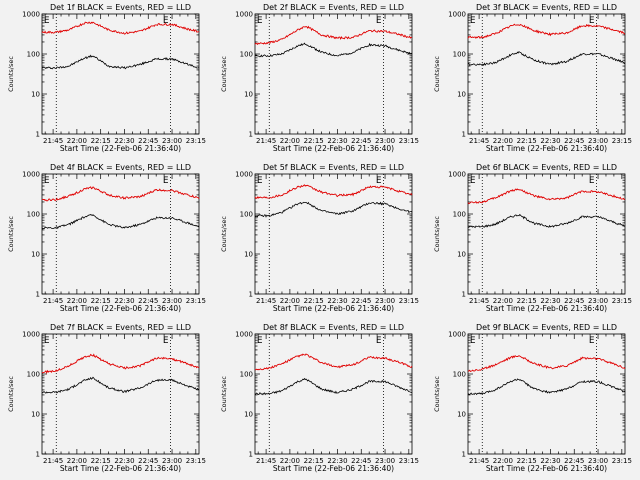 The height and width of the screenshot is (480, 640). Describe the element at coordinates (120, 327) in the screenshot. I see `chart-title: Det 7f BLACK = Events, RED = LLD` at that location.